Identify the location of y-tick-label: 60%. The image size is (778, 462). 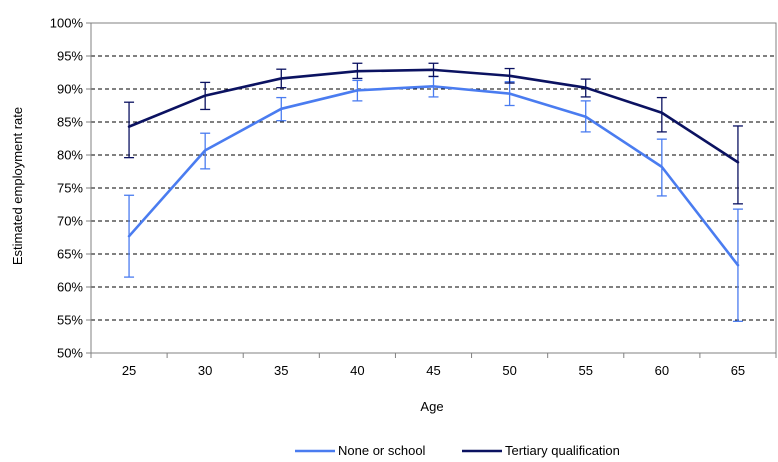
(70, 287).